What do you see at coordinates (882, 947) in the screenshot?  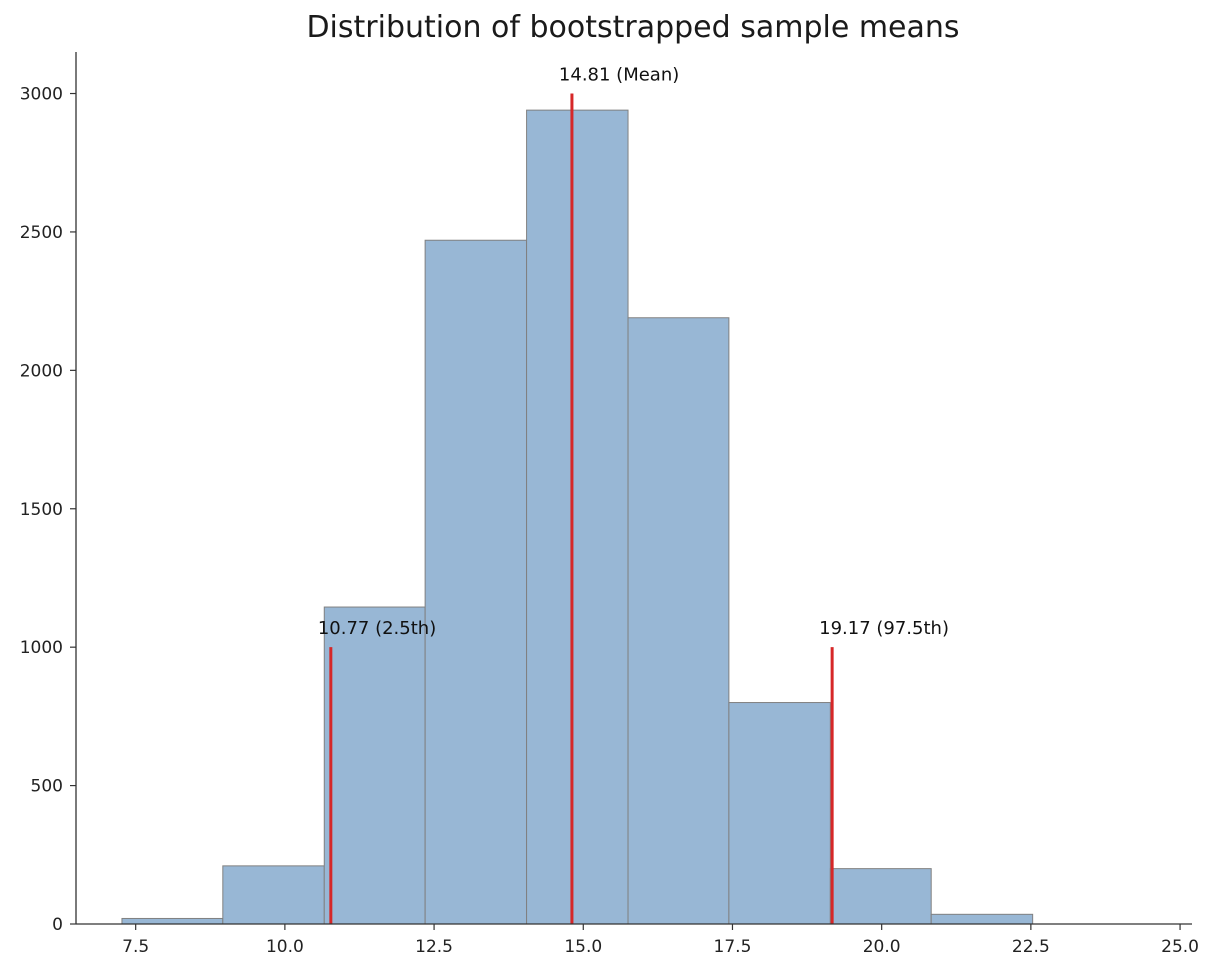 I see `x-tick-label: 20.0` at bounding box center [882, 947].